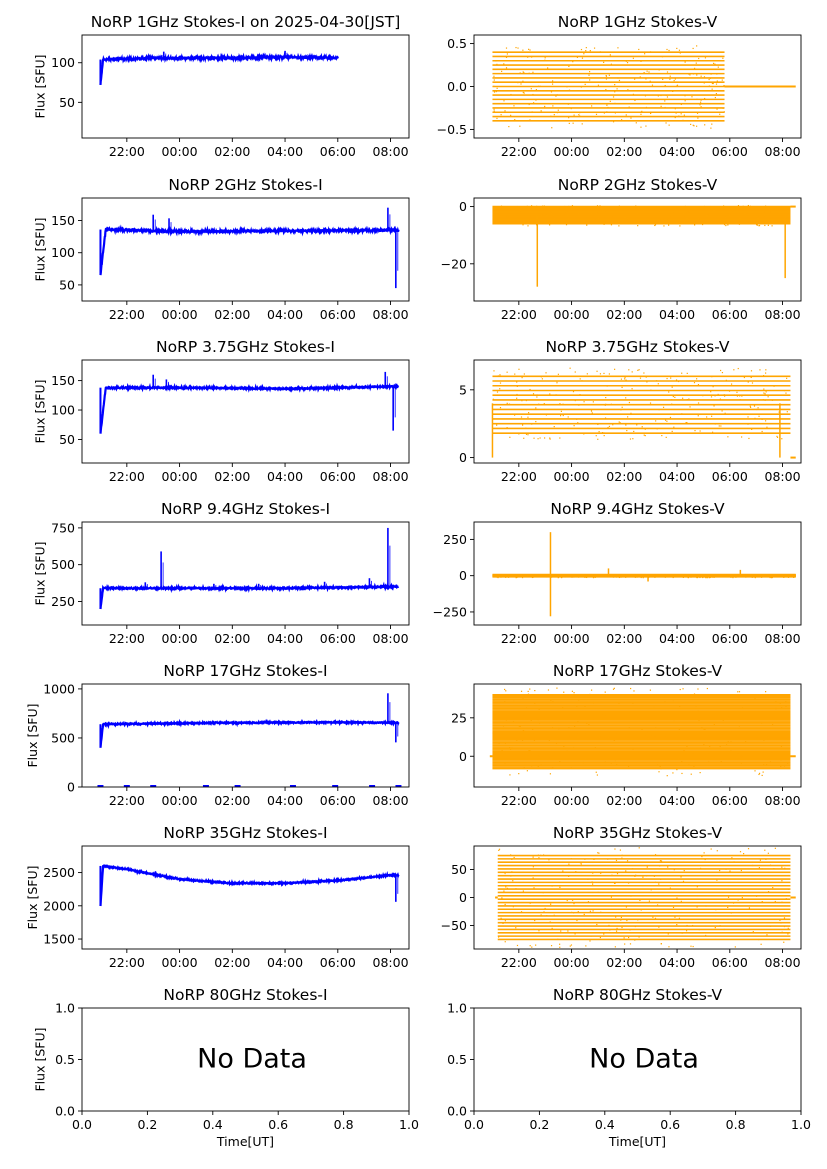  Describe the element at coordinates (63, 737) in the screenshot. I see `y-tick-label: 500` at that location.